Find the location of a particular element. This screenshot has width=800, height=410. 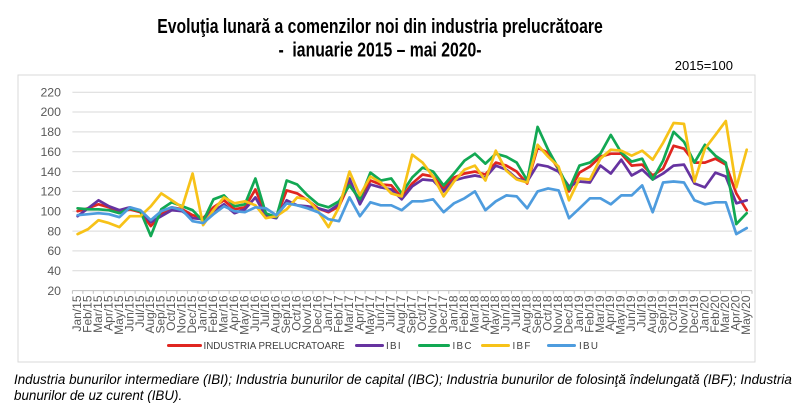

svg-text: Feb/18 is located at coordinates (464, 314).